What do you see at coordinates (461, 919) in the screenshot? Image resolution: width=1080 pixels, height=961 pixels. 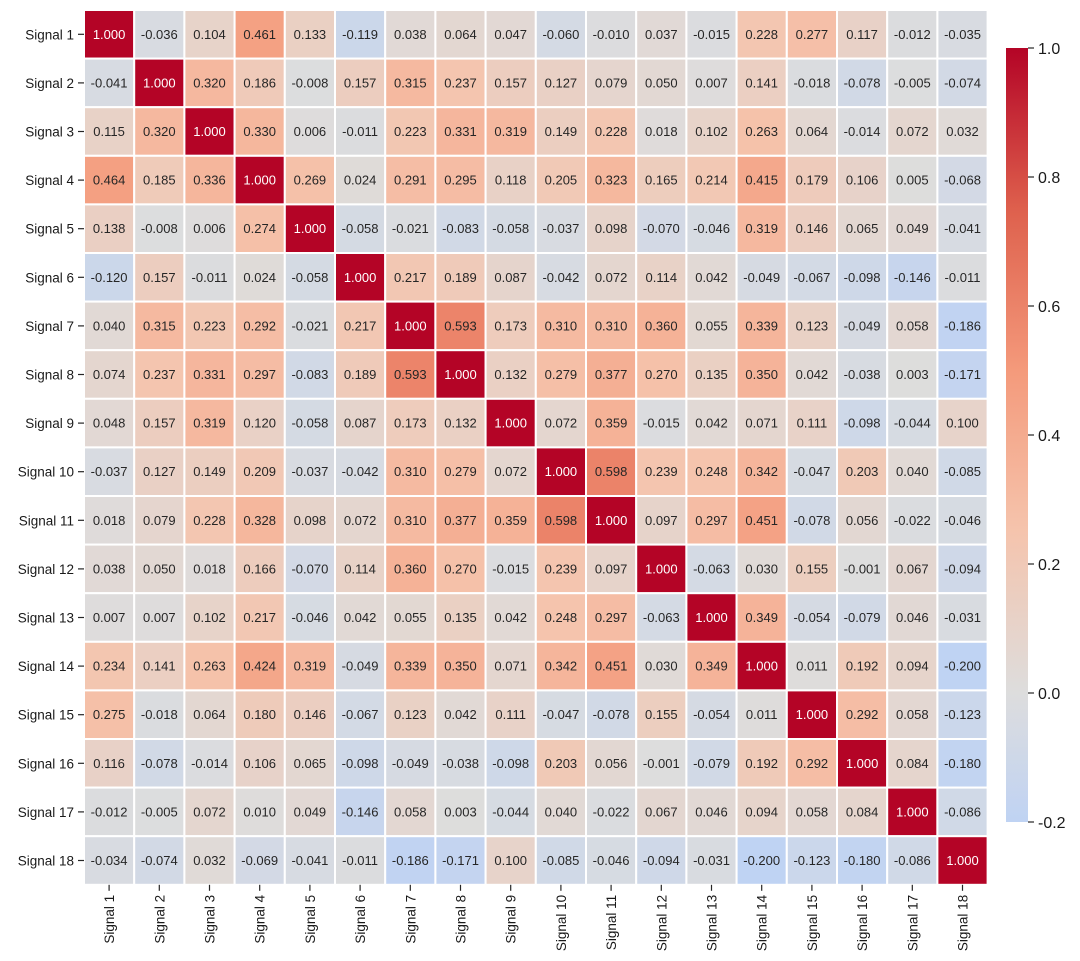 I see `x-tick-label: Signal 8` at bounding box center [461, 919].